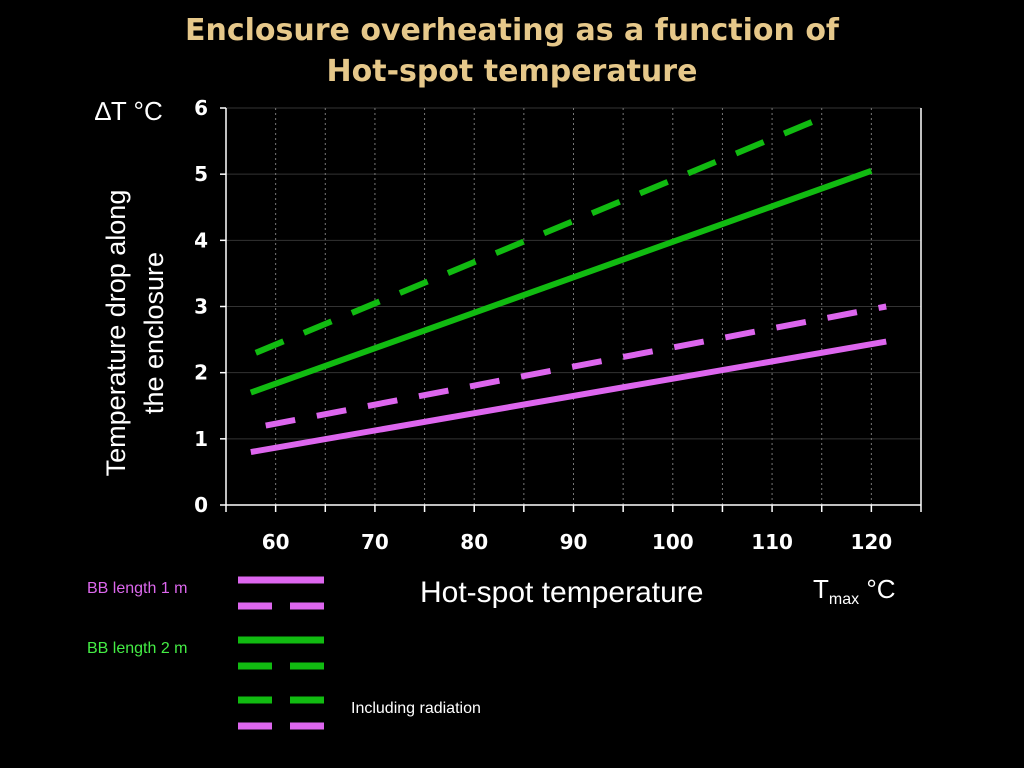  What do you see at coordinates (877, 589) in the screenshot?
I see `x-unit-tail: °C` at bounding box center [877, 589].